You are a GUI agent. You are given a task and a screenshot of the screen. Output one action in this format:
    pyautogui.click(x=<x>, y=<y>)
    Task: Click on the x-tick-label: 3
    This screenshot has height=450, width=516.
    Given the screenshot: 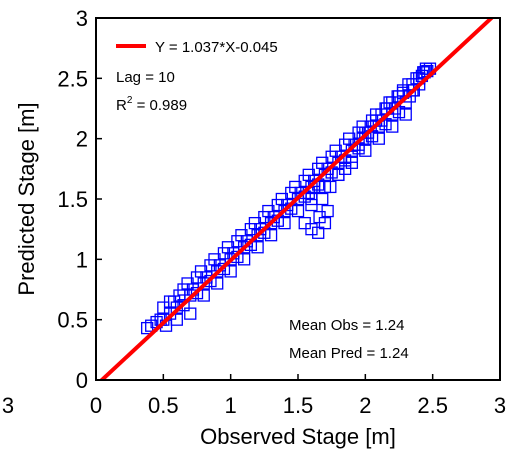 What is the action you would take?
    pyautogui.click(x=500, y=405)
    